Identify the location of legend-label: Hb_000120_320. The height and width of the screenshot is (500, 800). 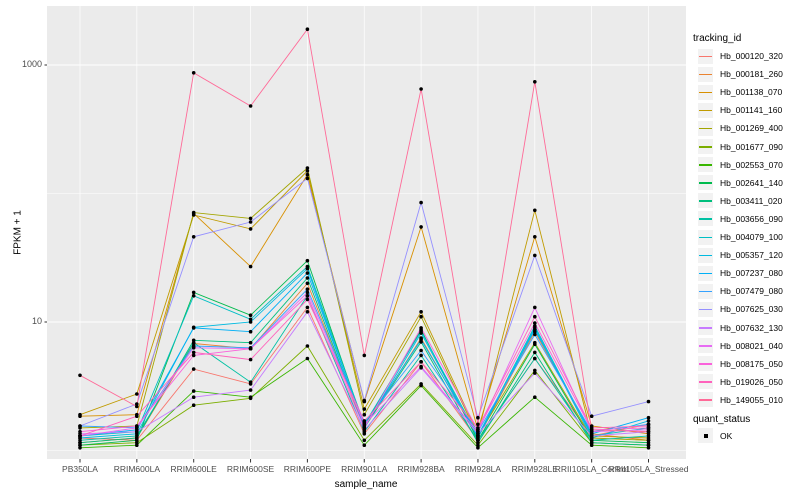
(751, 56).